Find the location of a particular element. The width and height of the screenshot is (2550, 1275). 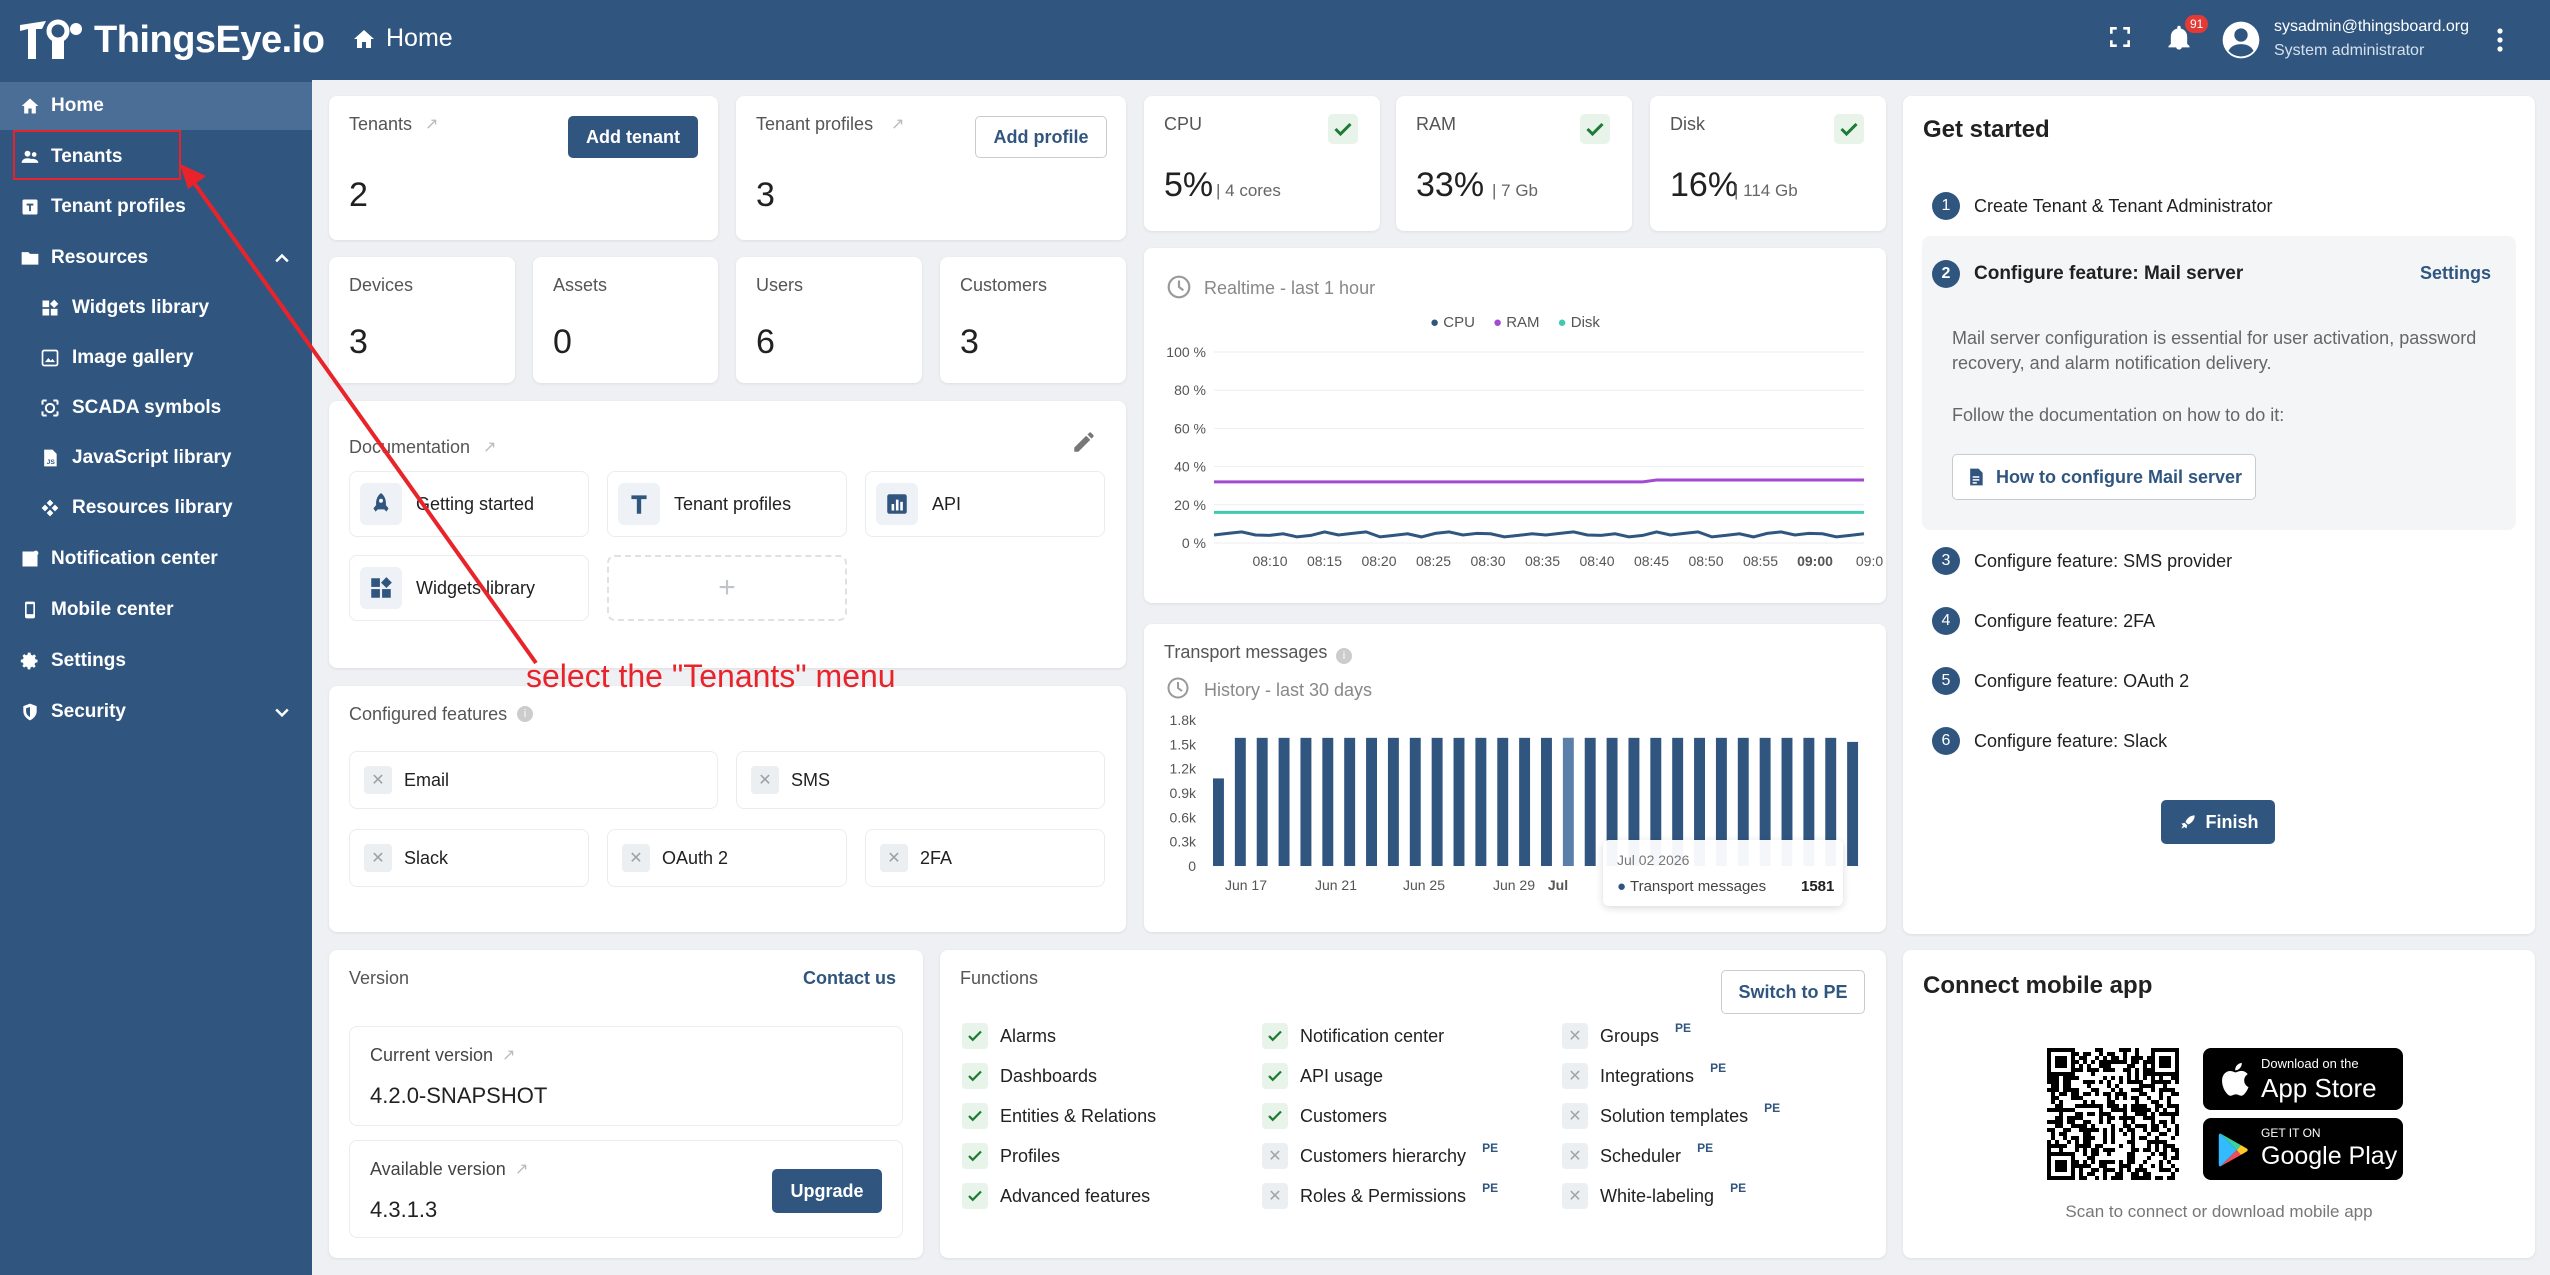

users-card: Users 6 is located at coordinates (829, 320).